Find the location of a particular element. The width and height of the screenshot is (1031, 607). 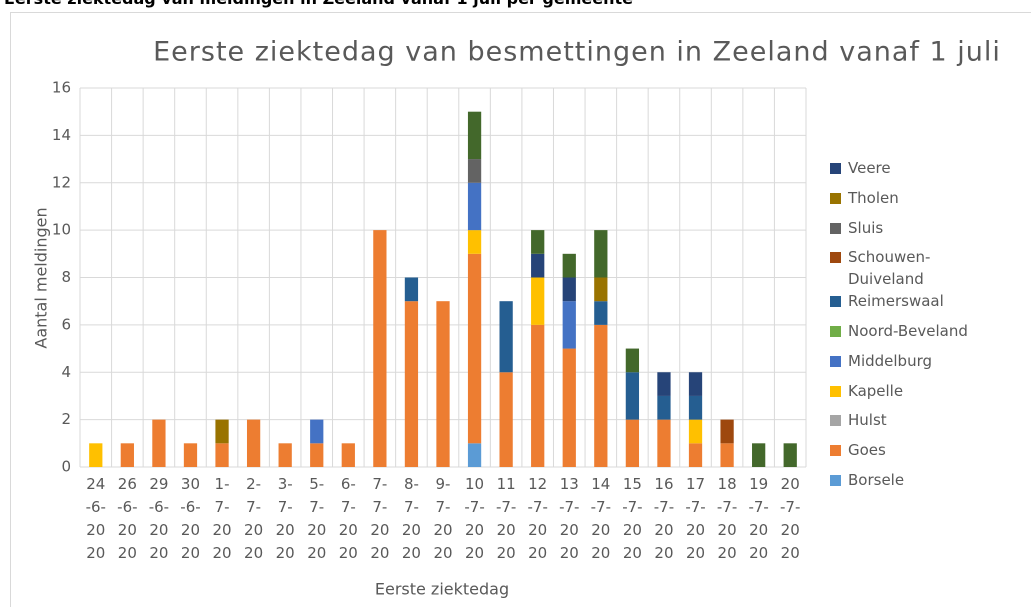

y-tick-label: 16 is located at coordinates (61, 88).